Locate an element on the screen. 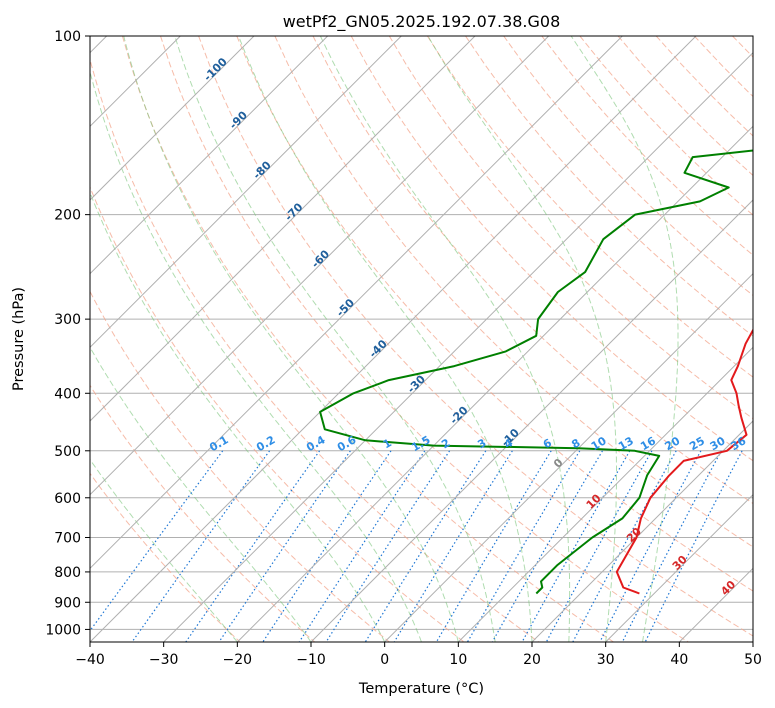  y-tick-label: 500 is located at coordinates (67, 452).